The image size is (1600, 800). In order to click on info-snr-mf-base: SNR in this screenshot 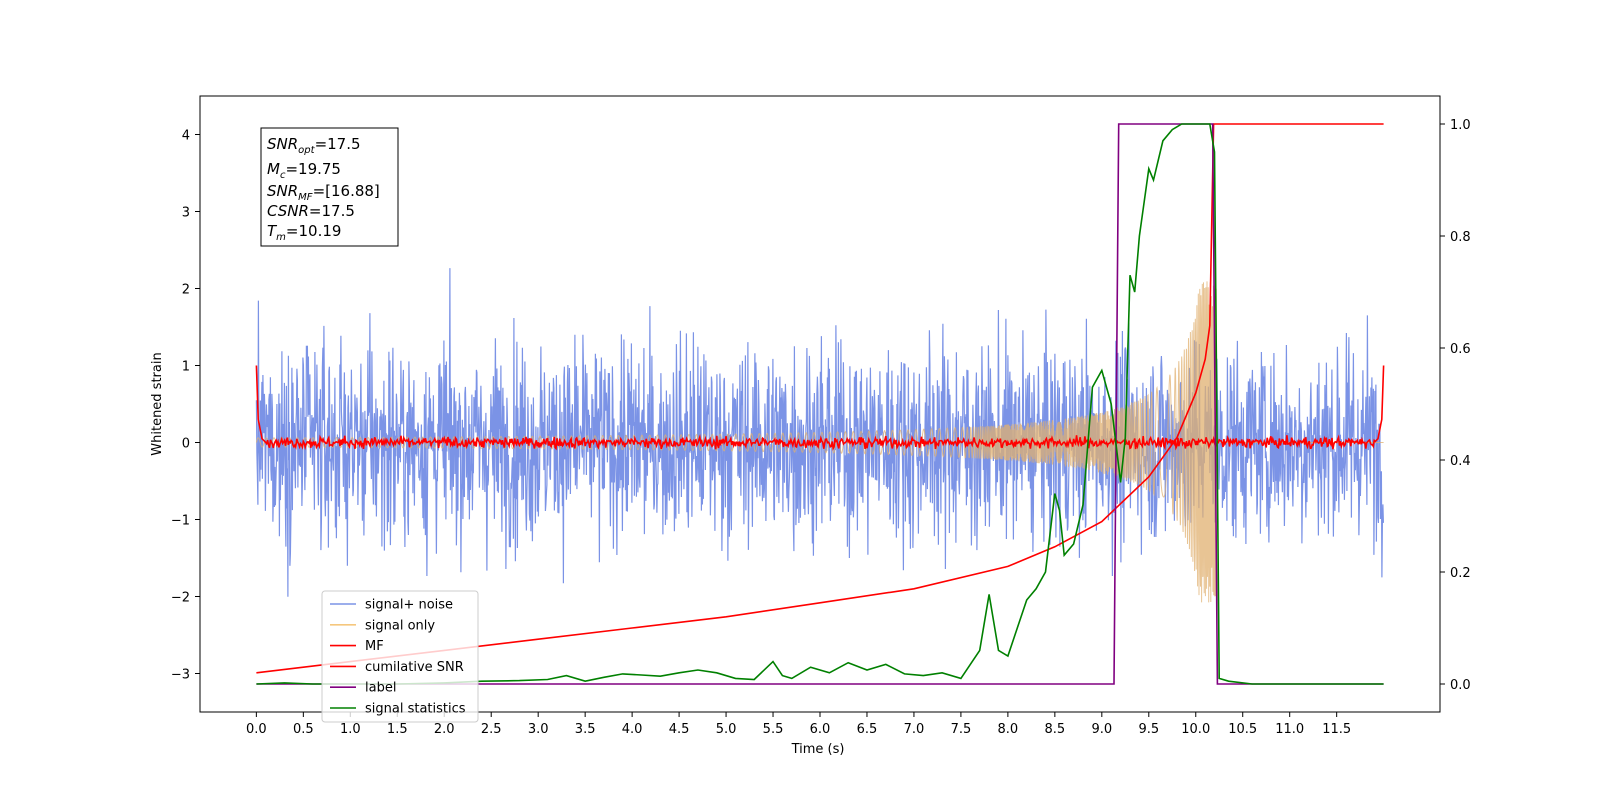, I will do `click(282, 191)`.